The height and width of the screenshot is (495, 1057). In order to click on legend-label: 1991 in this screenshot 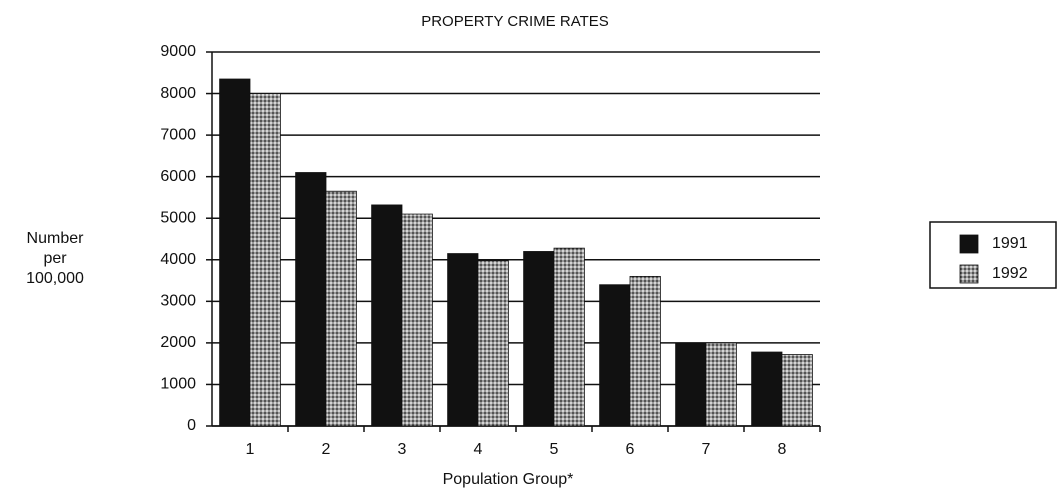, I will do `click(1010, 243)`.